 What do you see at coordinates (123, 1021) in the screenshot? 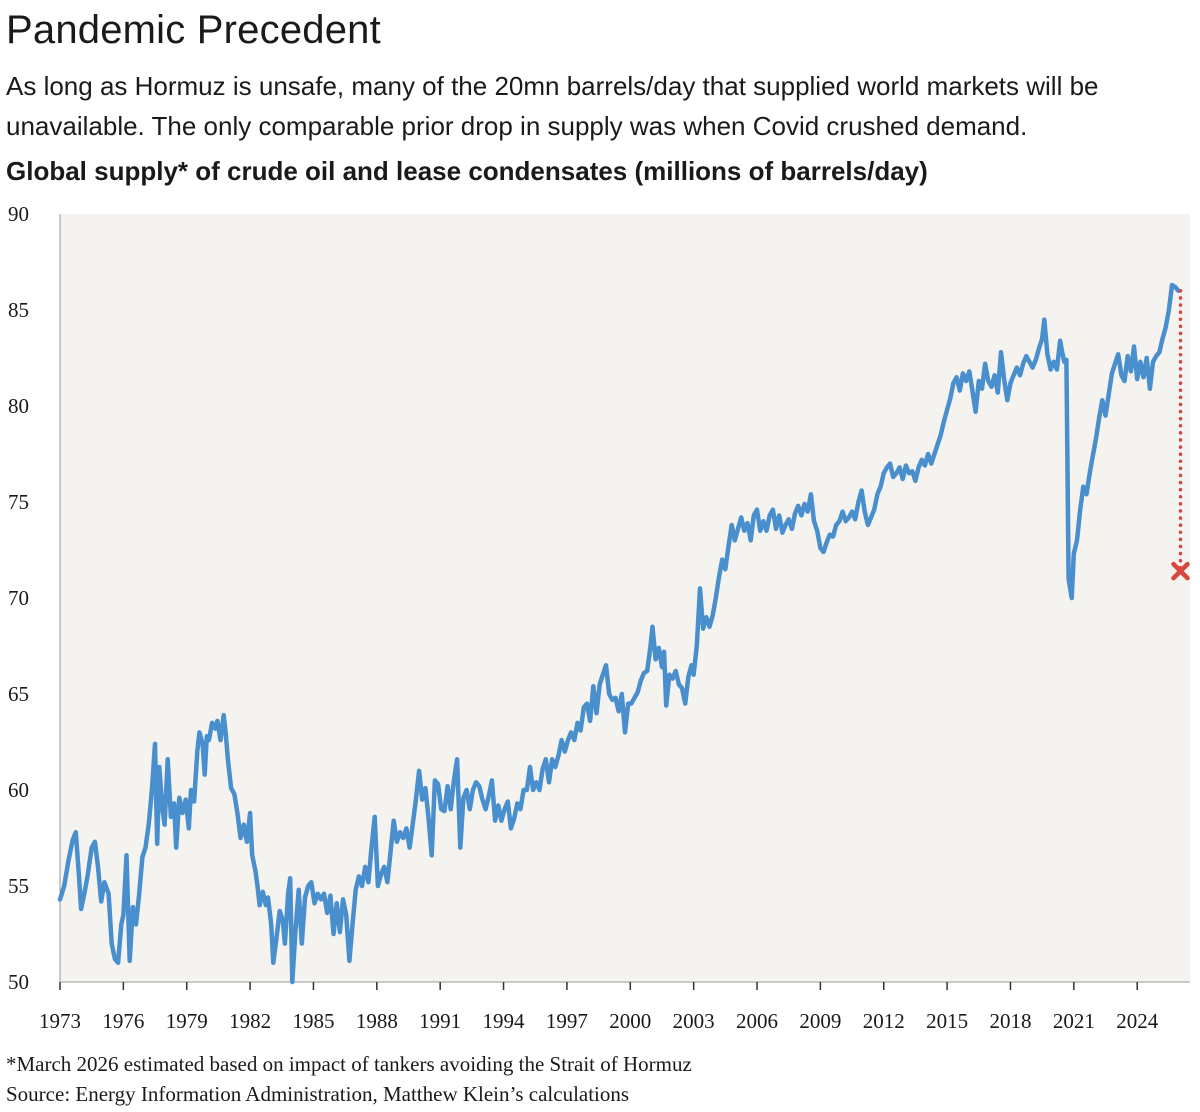
I see `x-tick-label: 1976` at bounding box center [123, 1021].